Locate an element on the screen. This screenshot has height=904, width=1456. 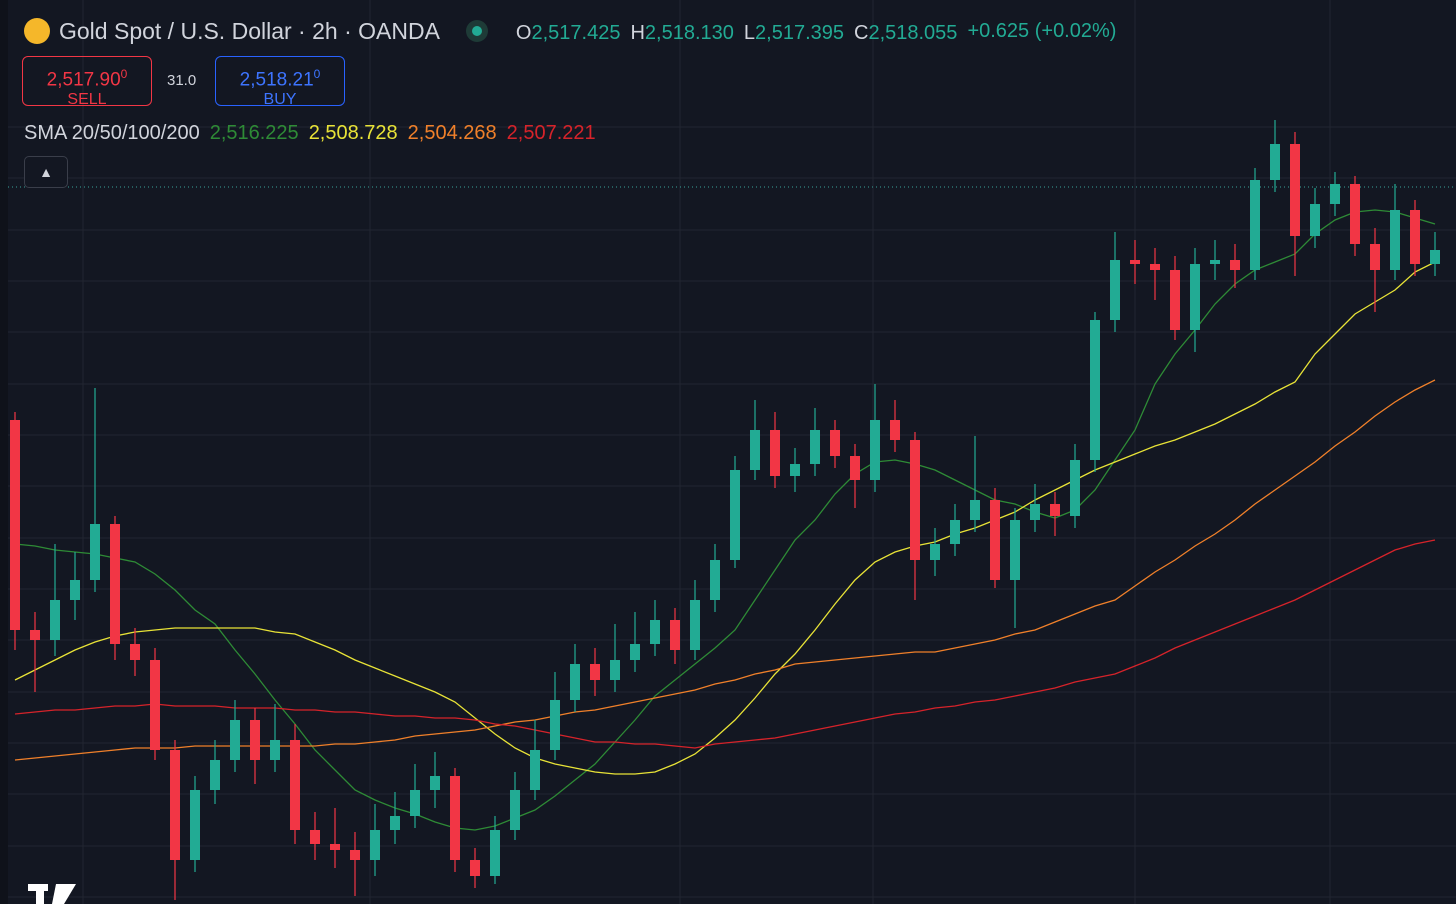
ohlc: O2,517.425 H2,518.130 L2,517.395 C2,518.055 is located at coordinates (742, 31).